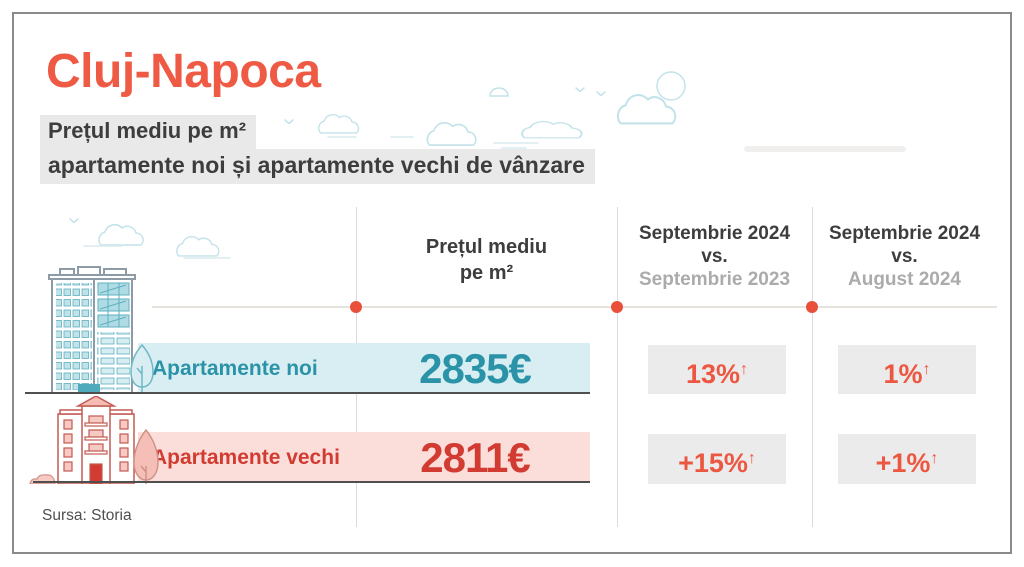 The width and height of the screenshot is (1024, 567). What do you see at coordinates (671, 86) in the screenshot?
I see `sun-cloud-icon` at bounding box center [671, 86].